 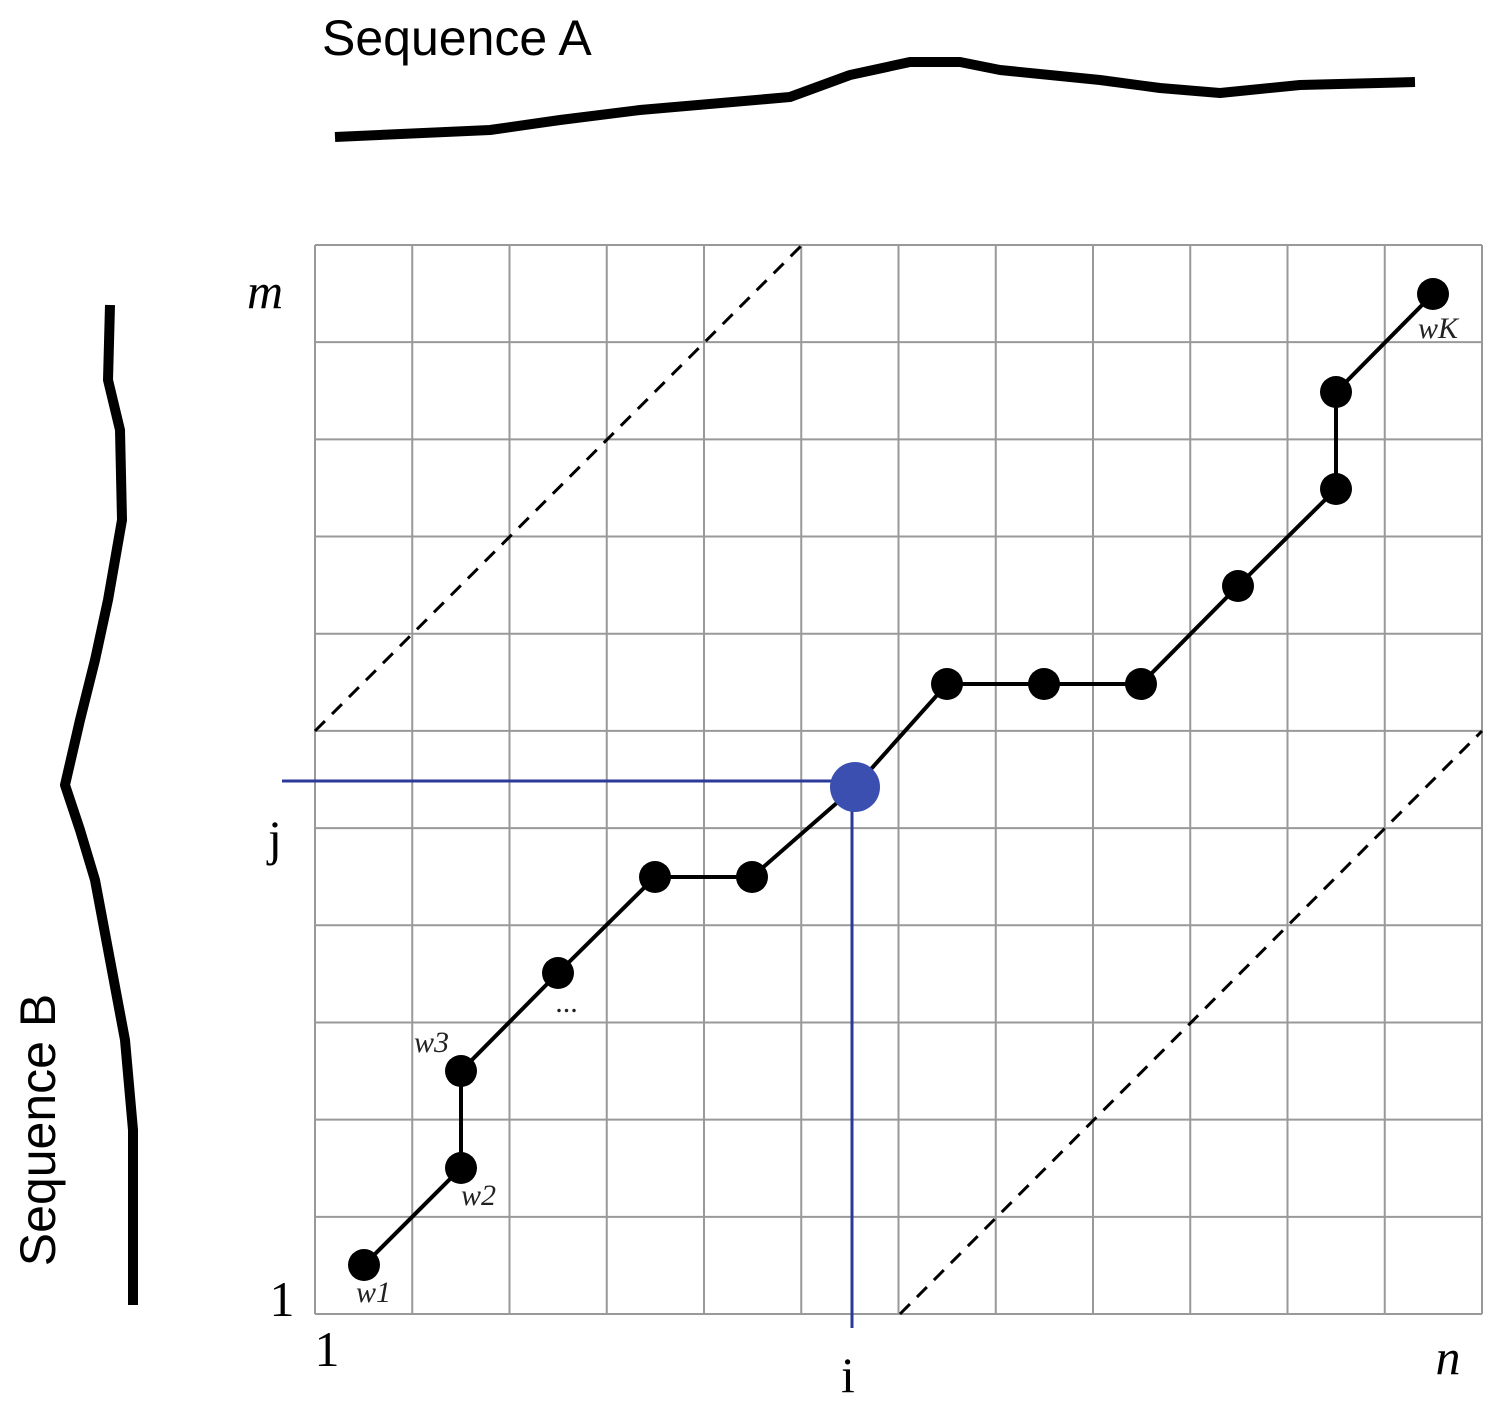 I want to click on point-label: w3, so click(x=431, y=1042).